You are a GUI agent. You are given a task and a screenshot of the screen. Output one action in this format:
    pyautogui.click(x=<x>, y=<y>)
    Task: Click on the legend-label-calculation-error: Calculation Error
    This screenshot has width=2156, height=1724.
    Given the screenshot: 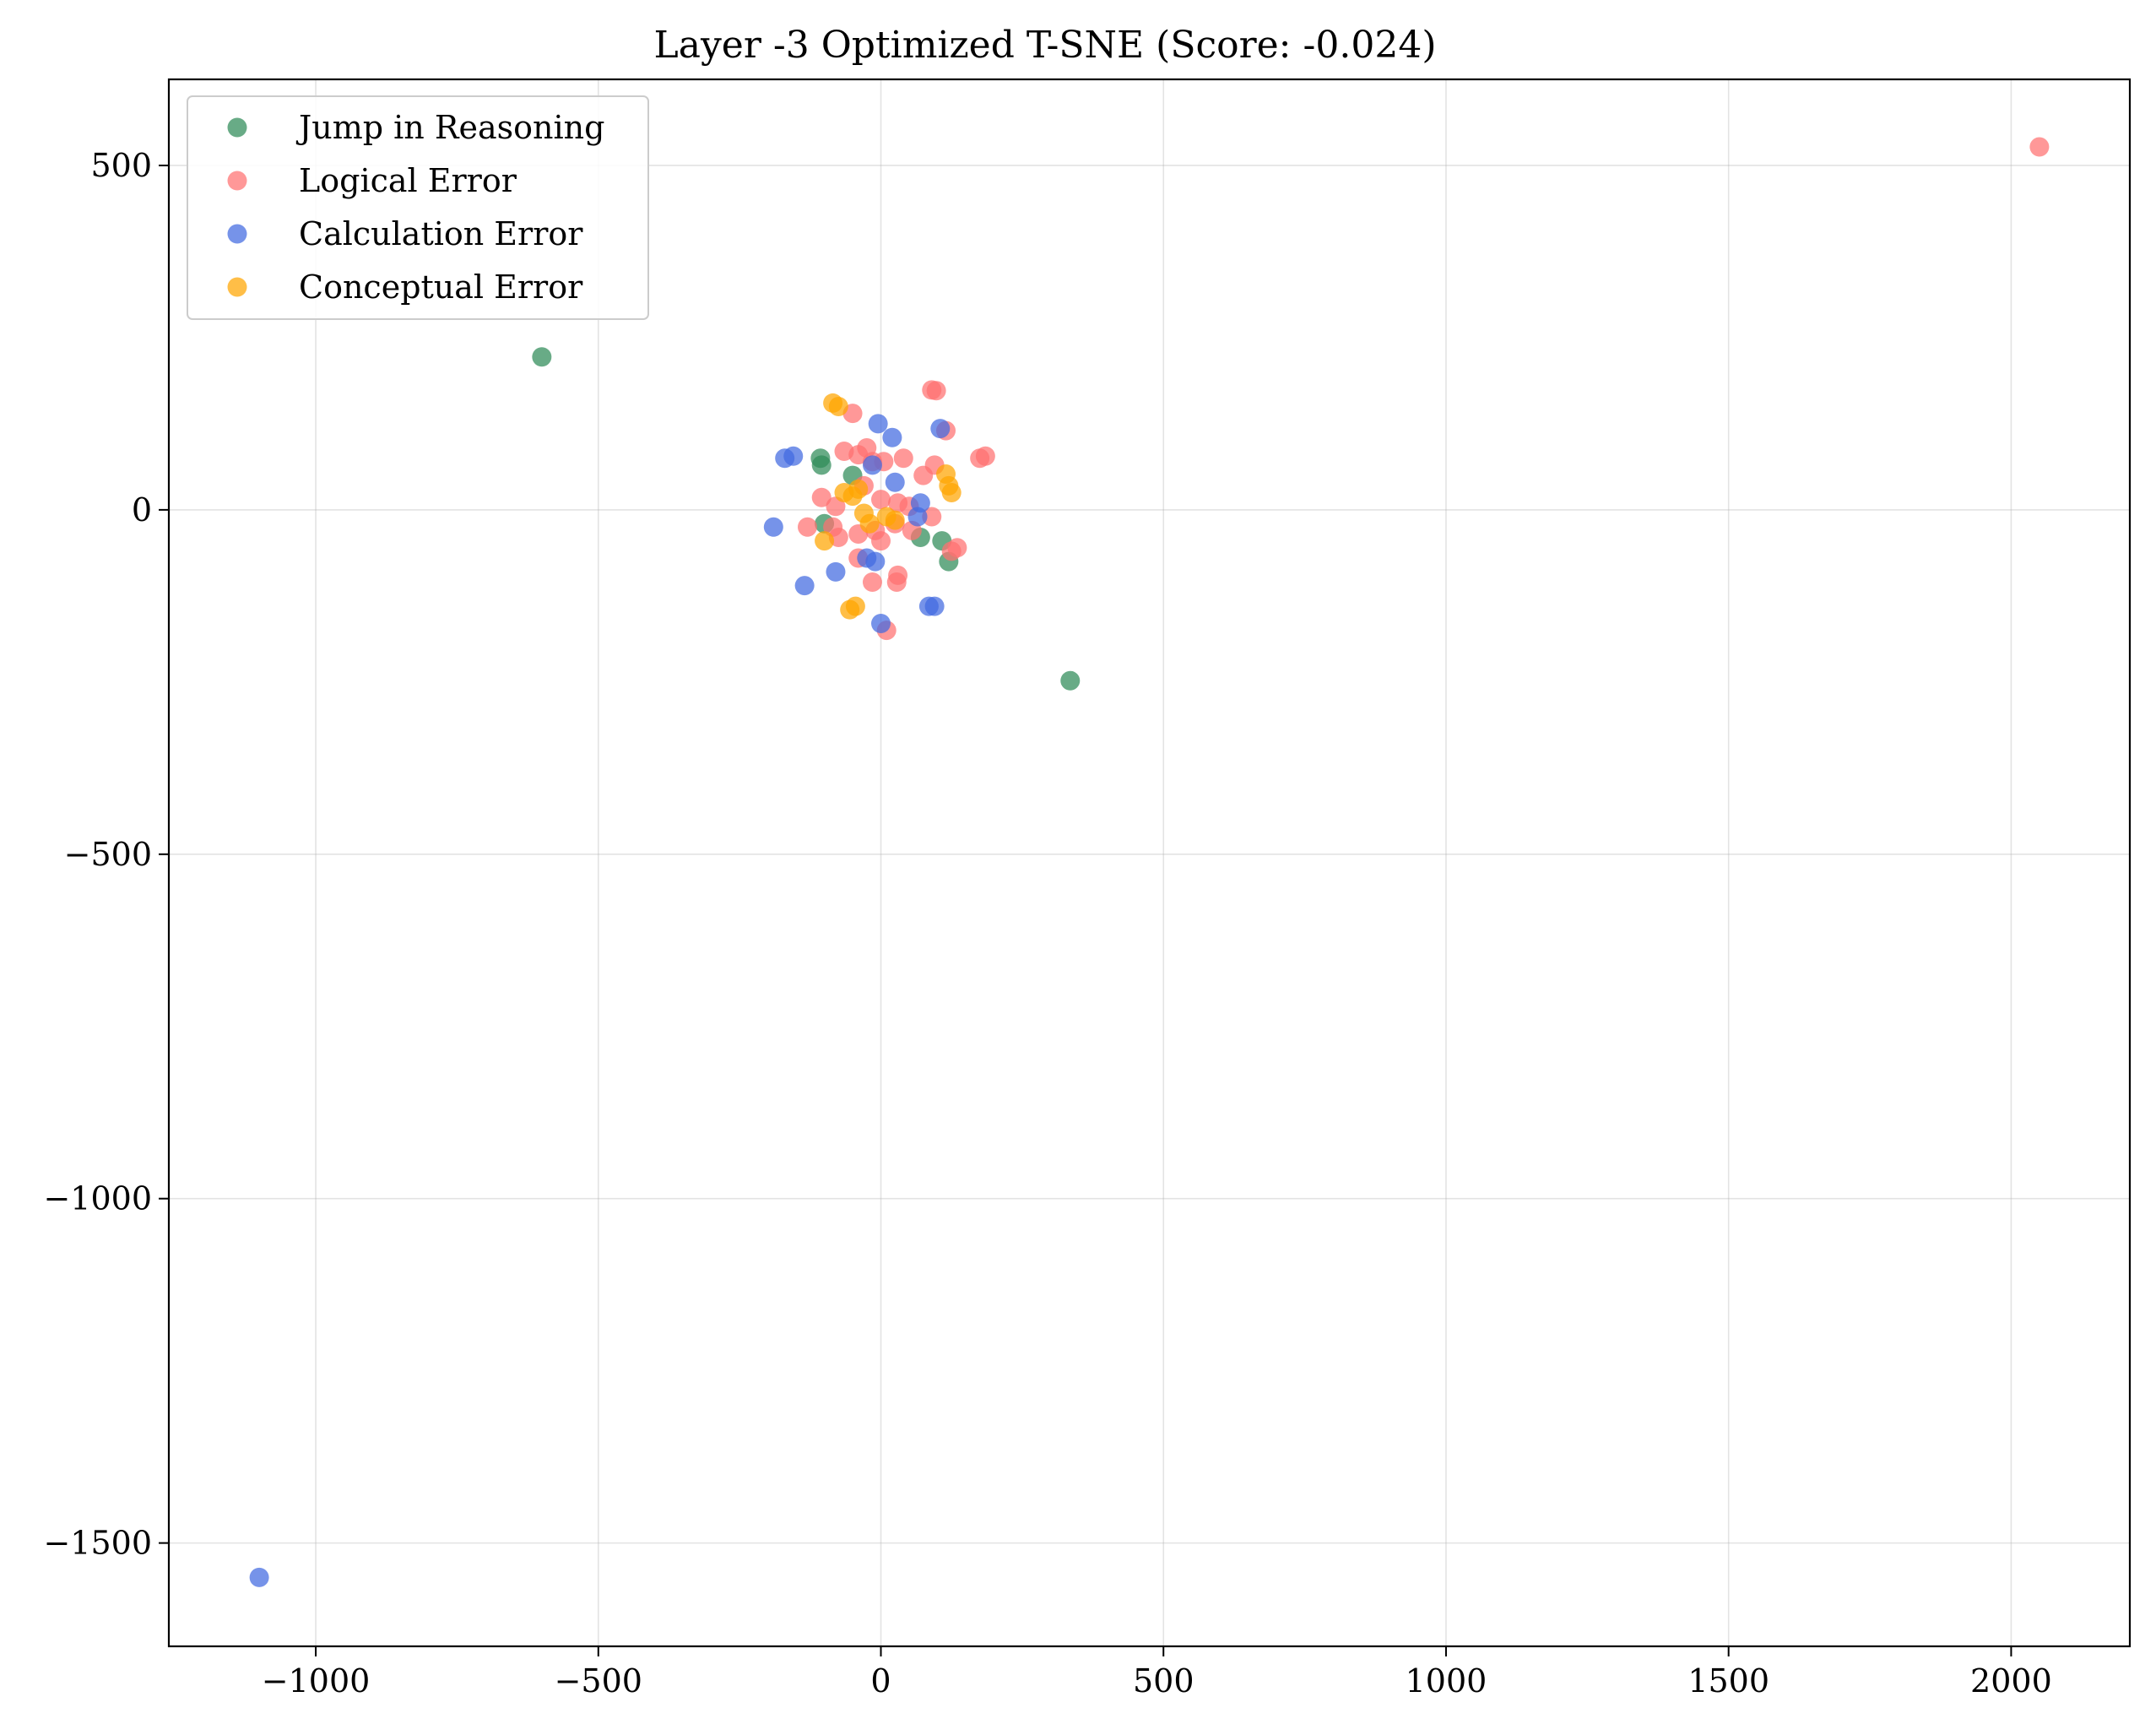 What is the action you would take?
    pyautogui.click(x=441, y=233)
    